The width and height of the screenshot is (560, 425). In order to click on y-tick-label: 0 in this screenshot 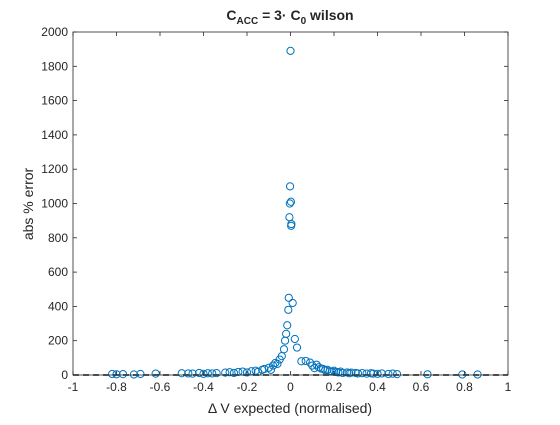, I will do `click(64, 375)`.